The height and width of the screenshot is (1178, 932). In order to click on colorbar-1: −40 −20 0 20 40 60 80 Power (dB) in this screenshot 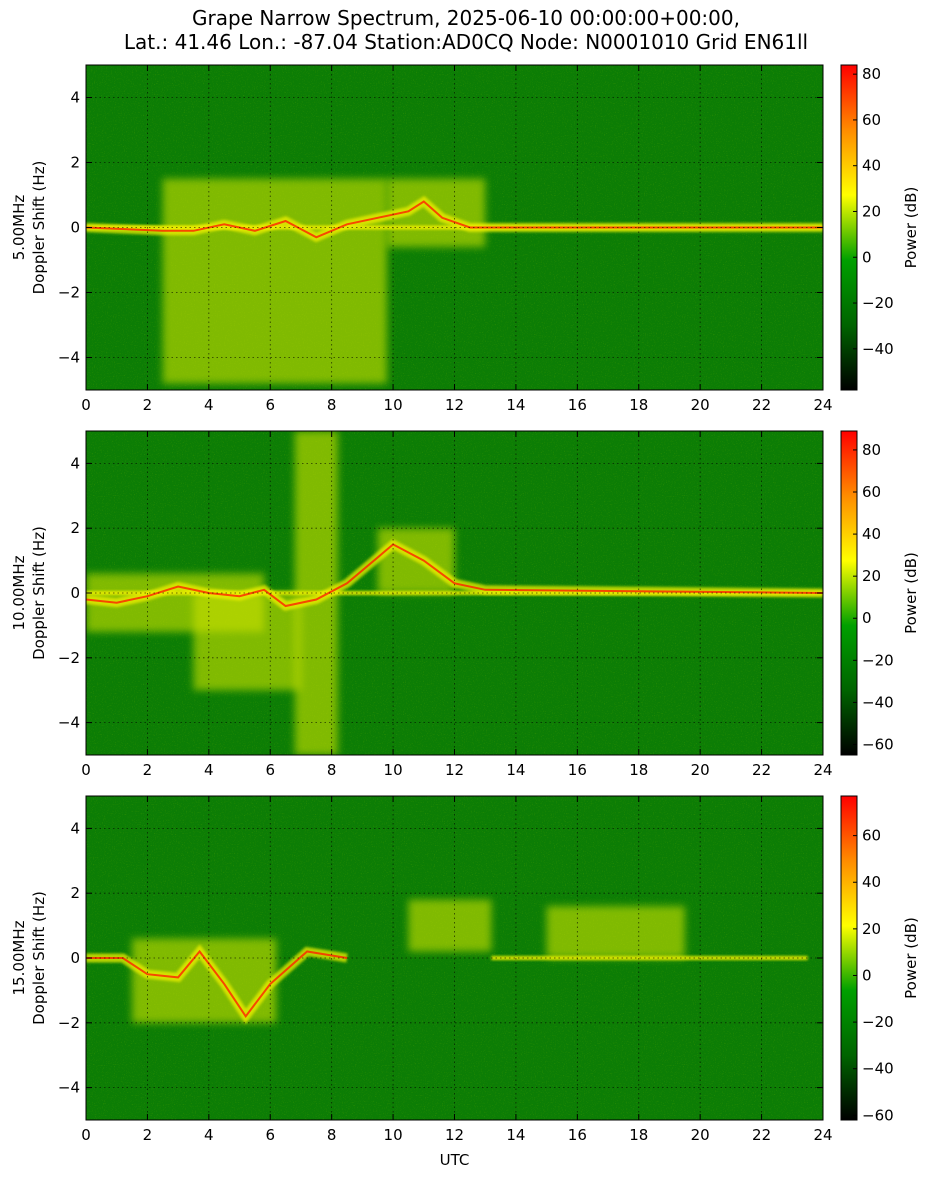, I will do `click(880, 227)`.